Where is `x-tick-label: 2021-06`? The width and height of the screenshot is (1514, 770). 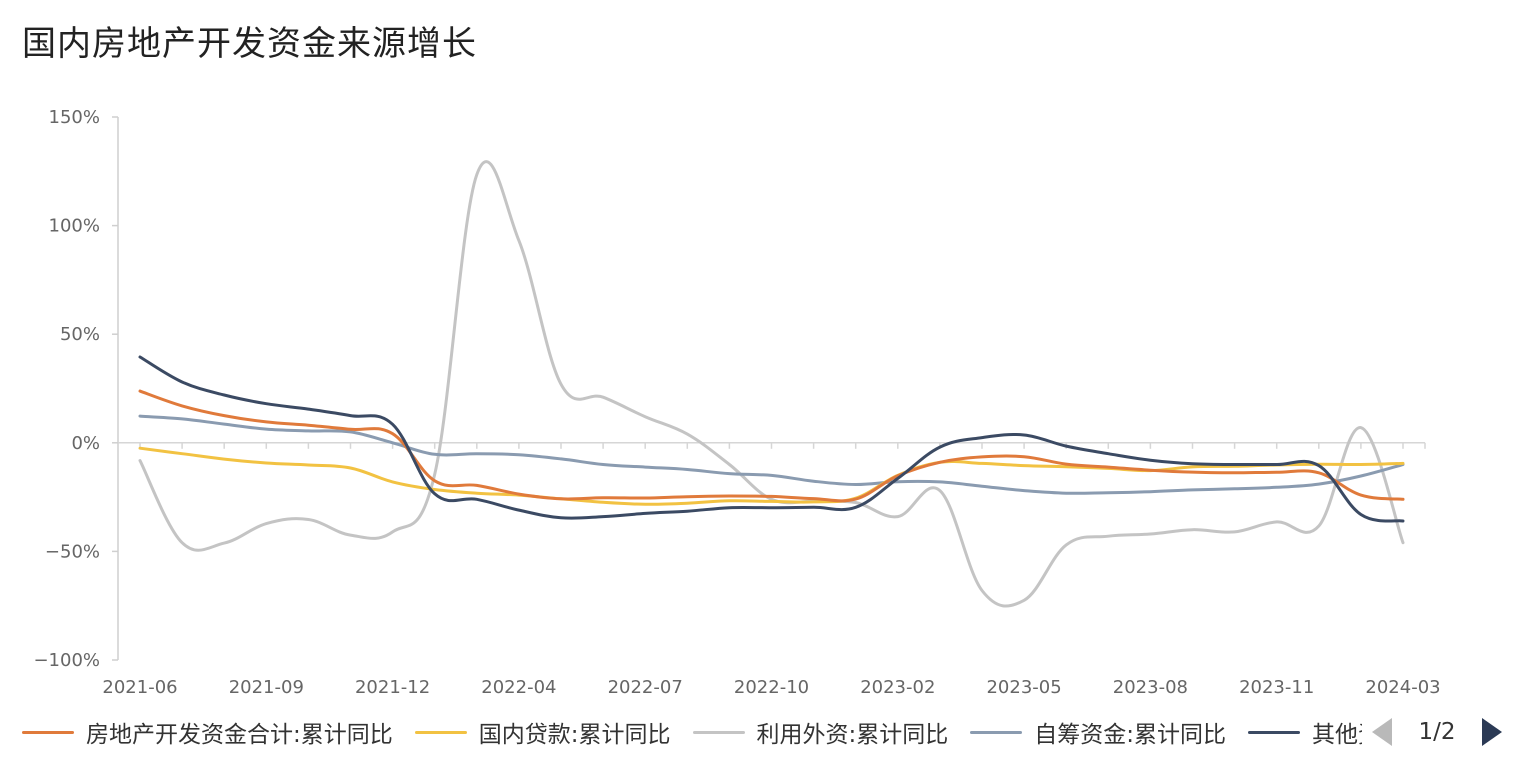 x-tick-label: 2021-06 is located at coordinates (139, 687).